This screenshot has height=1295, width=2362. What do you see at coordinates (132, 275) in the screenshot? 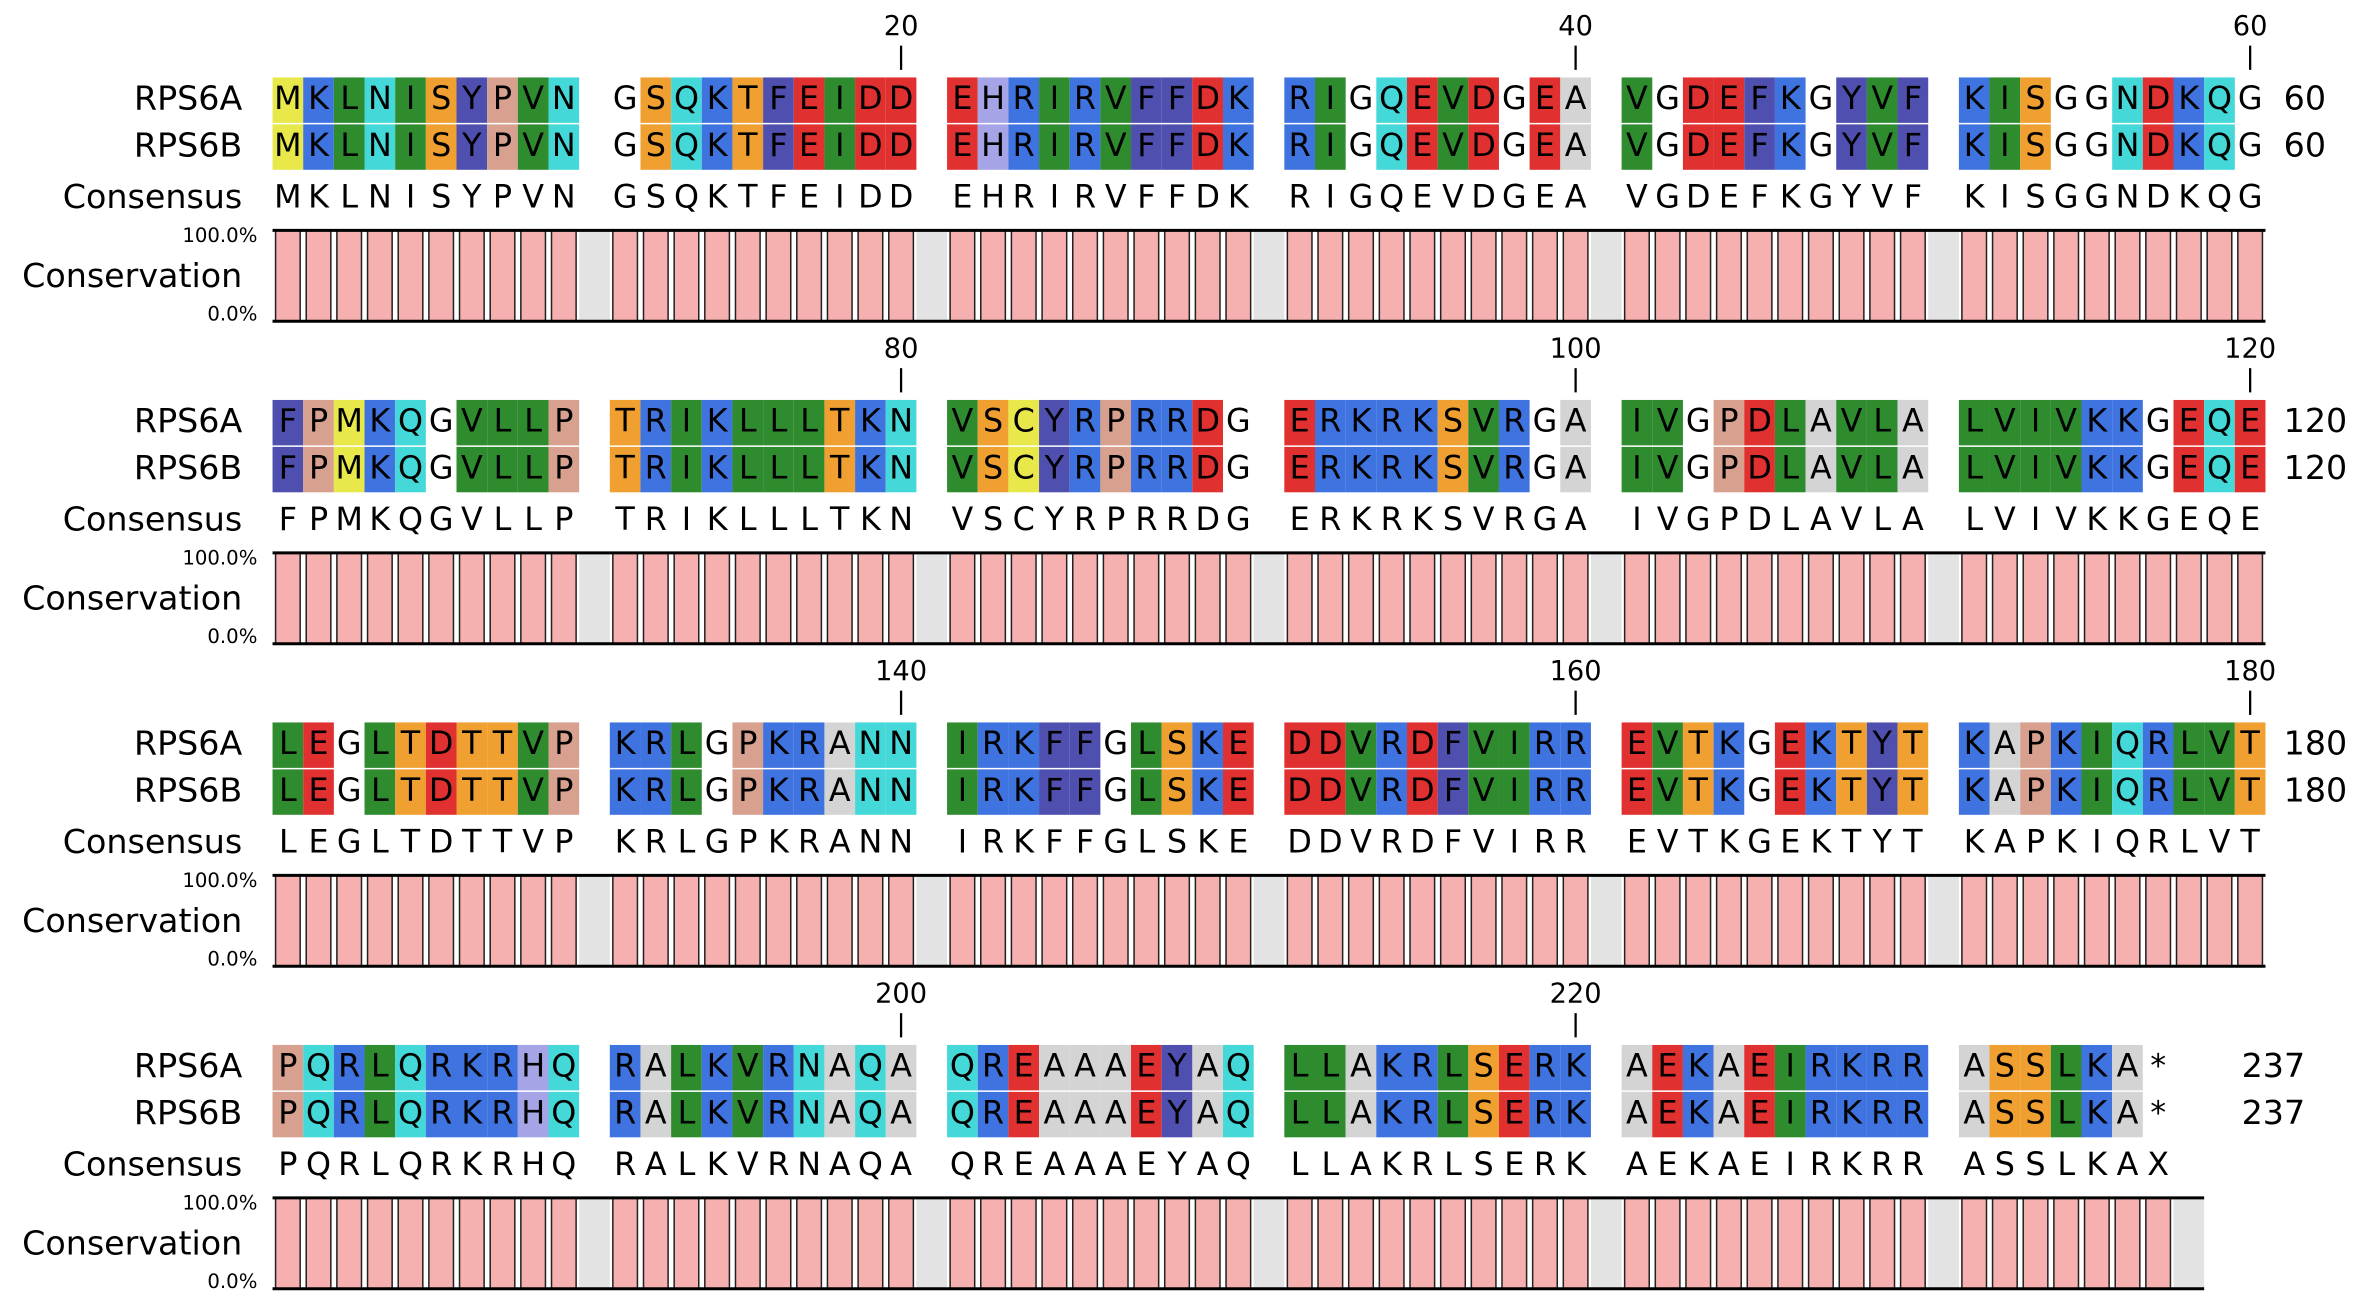
I see `conservation-label: Conservation` at bounding box center [132, 275].